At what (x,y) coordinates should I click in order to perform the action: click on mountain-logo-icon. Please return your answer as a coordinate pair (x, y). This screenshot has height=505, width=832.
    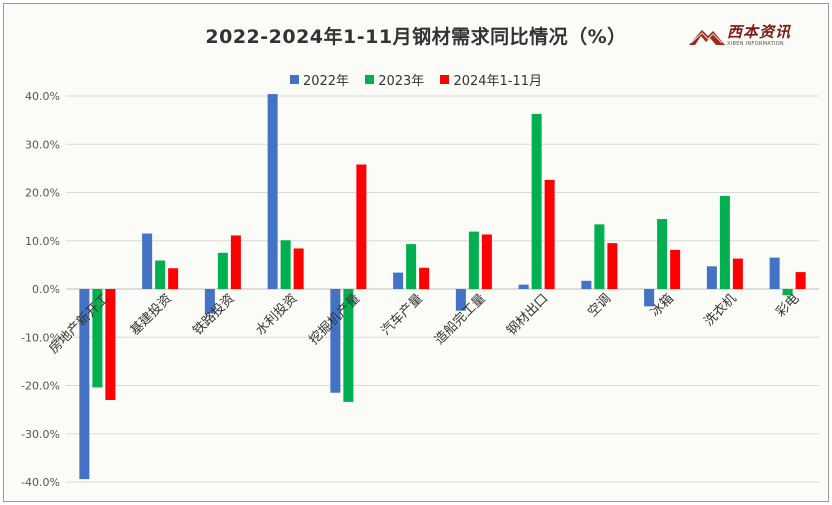
    Looking at the image, I should click on (707, 37).